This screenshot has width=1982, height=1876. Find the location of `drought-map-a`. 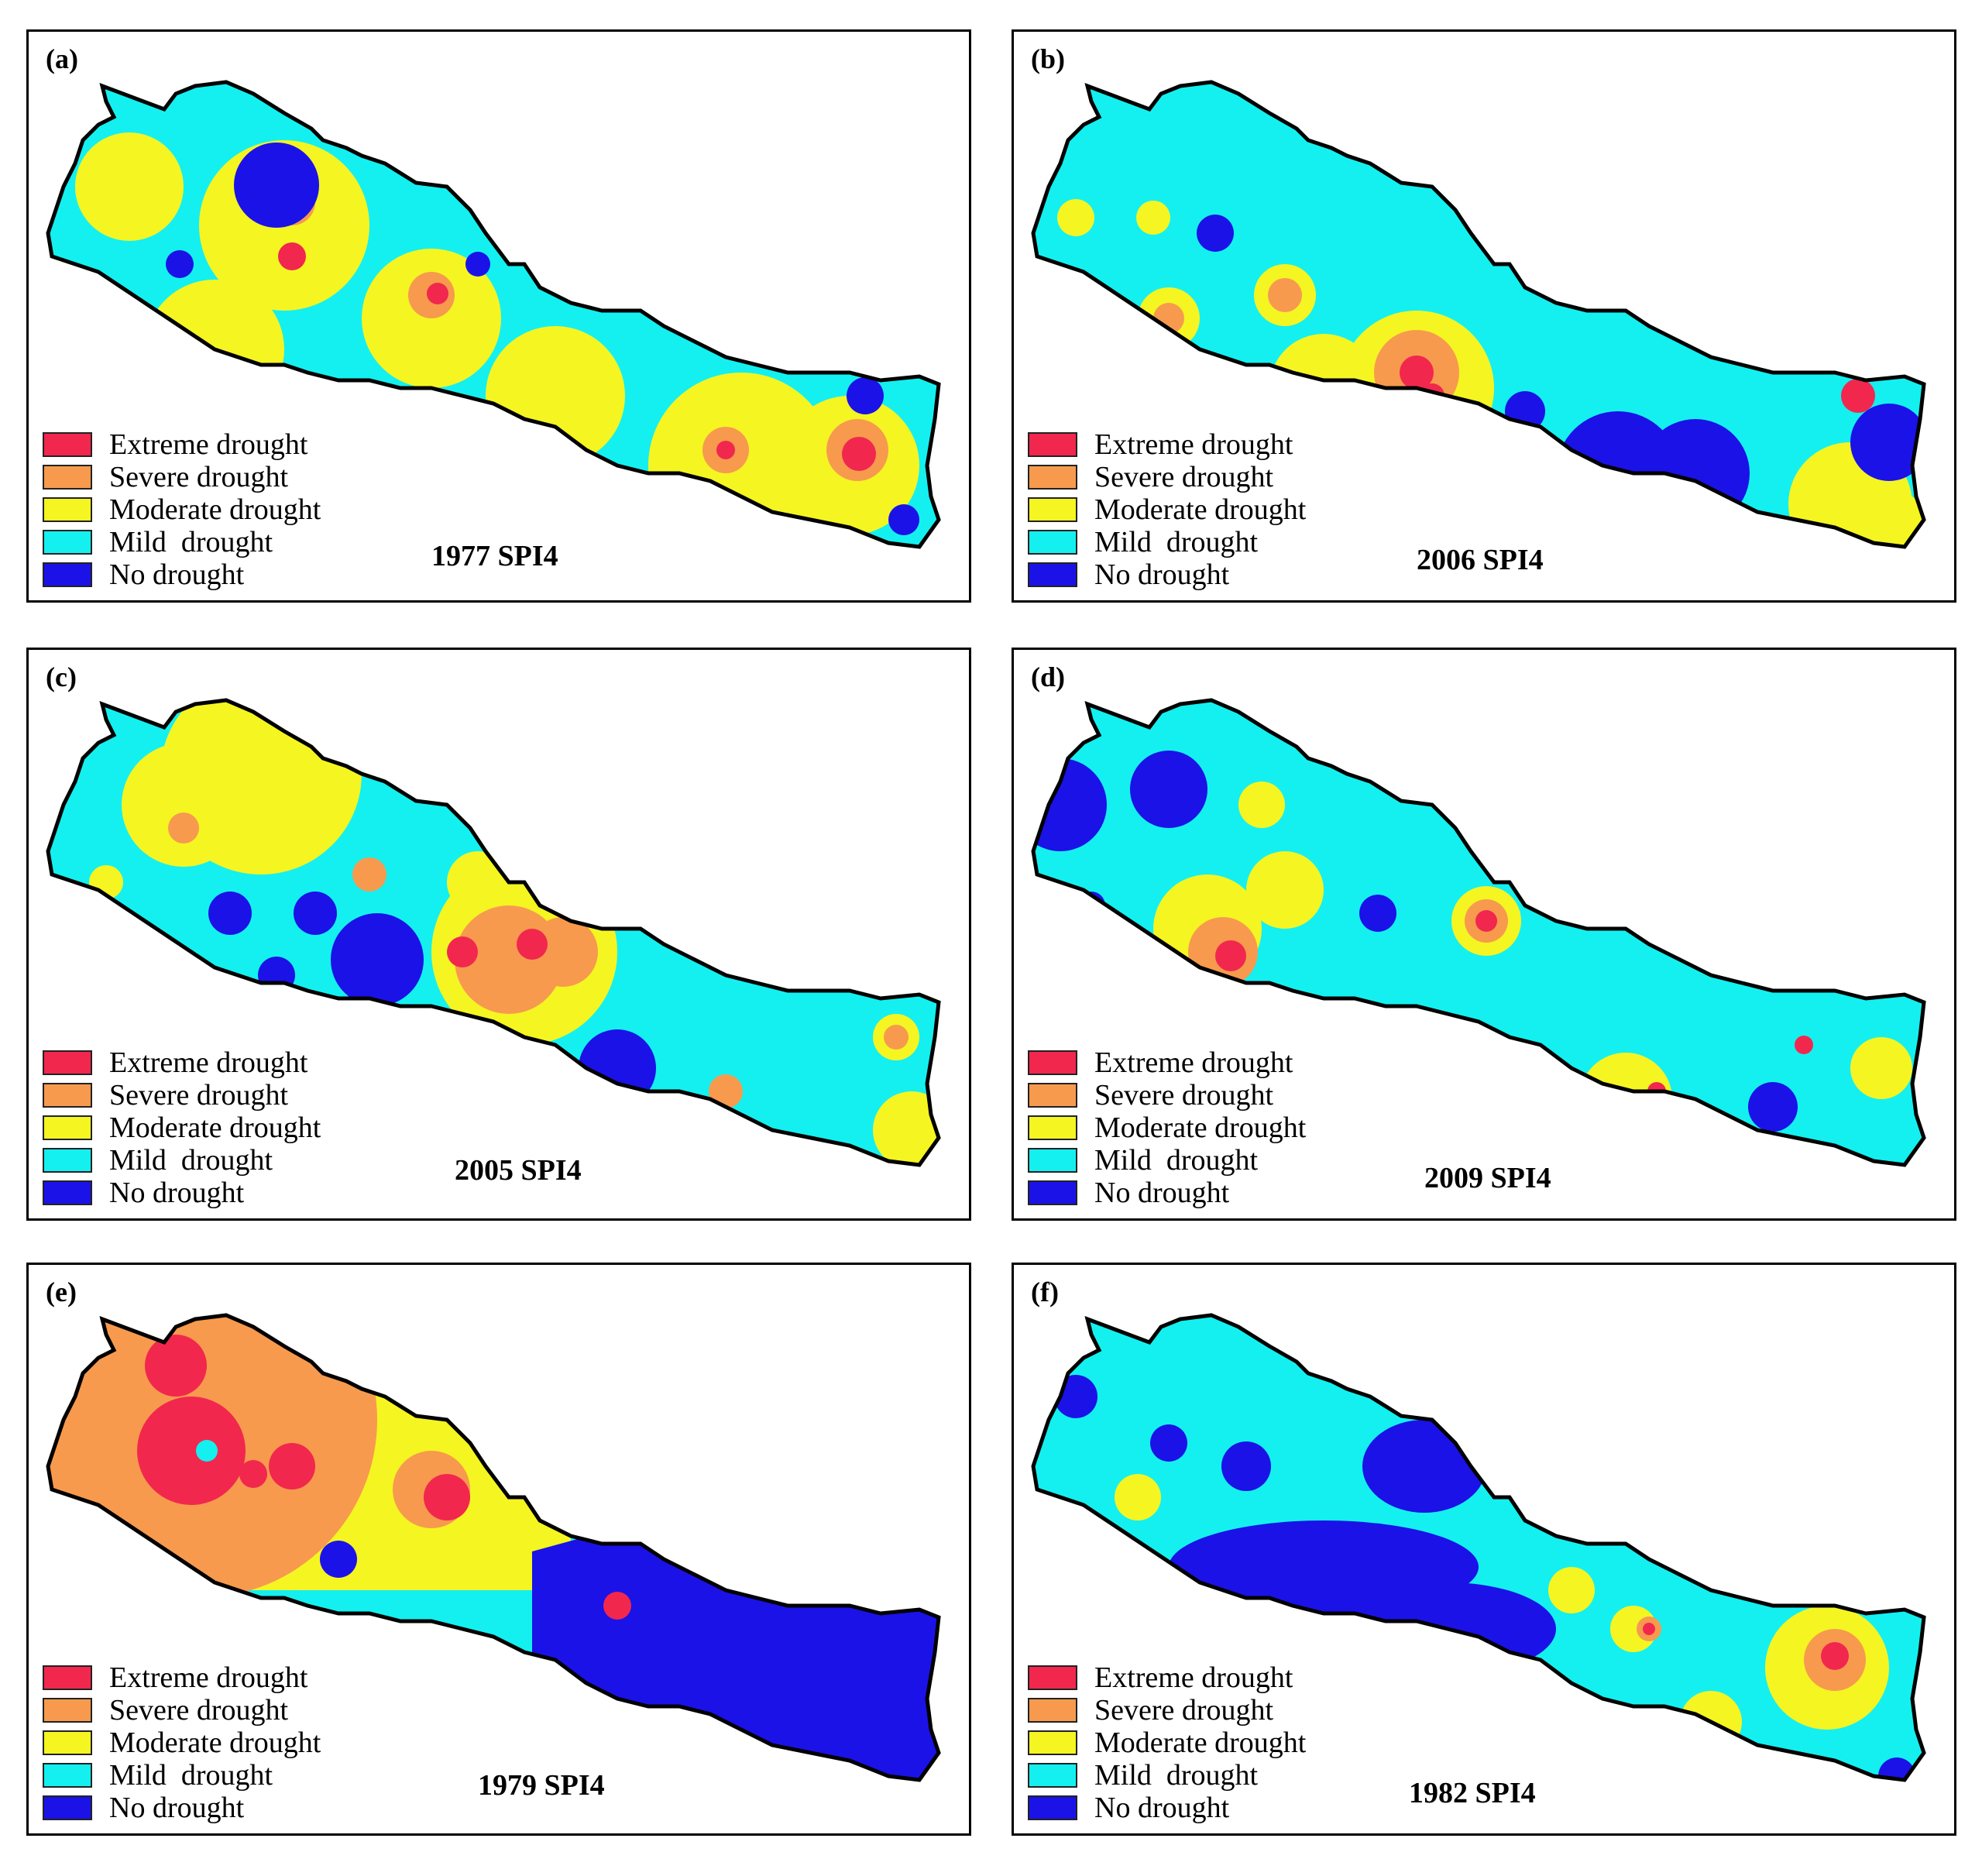

drought-map-a is located at coordinates (493, 314).